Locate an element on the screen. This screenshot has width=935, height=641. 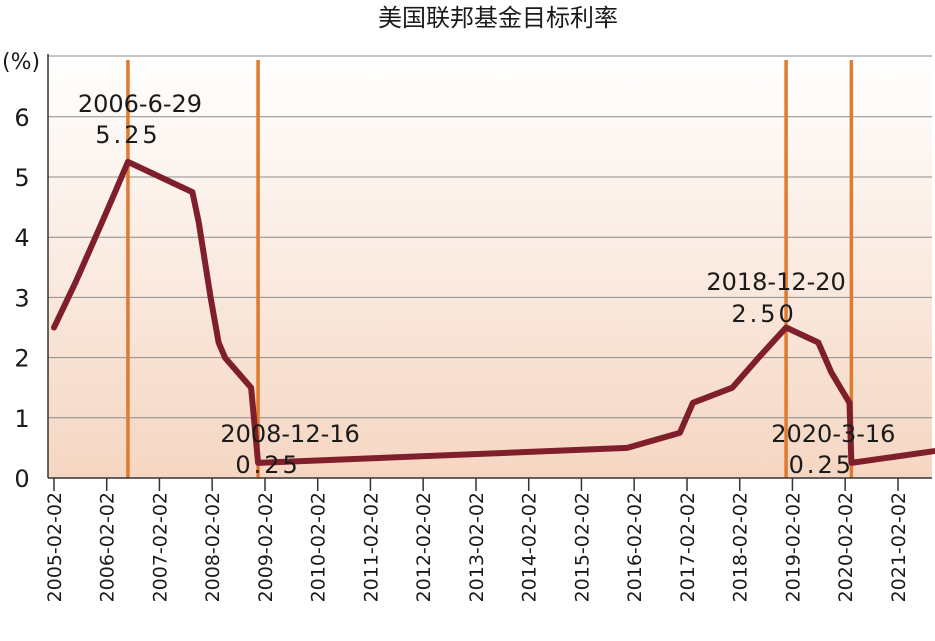
x-tick-label: 2014-02-02 is located at coordinates (530, 547).